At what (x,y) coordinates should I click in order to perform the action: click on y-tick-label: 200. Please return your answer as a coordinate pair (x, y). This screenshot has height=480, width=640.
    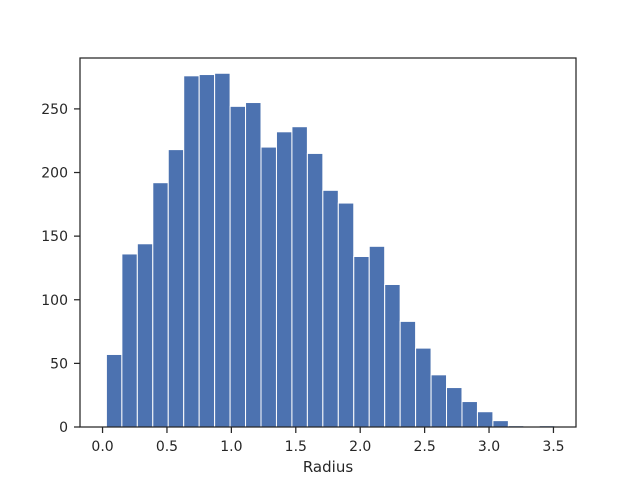
    Looking at the image, I should click on (54, 174).